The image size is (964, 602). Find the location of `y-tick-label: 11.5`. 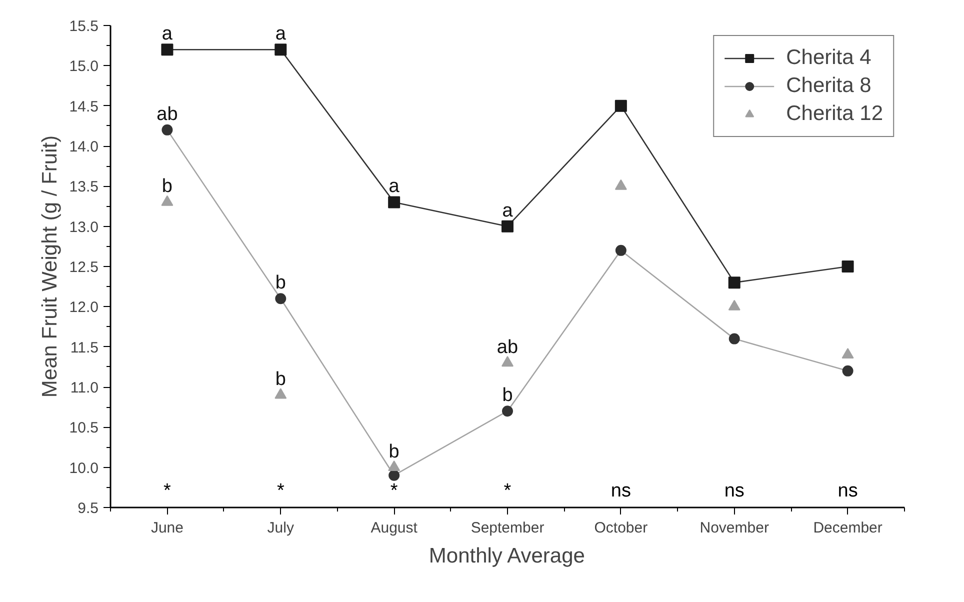

y-tick-label: 11.5 is located at coordinates (84, 347).